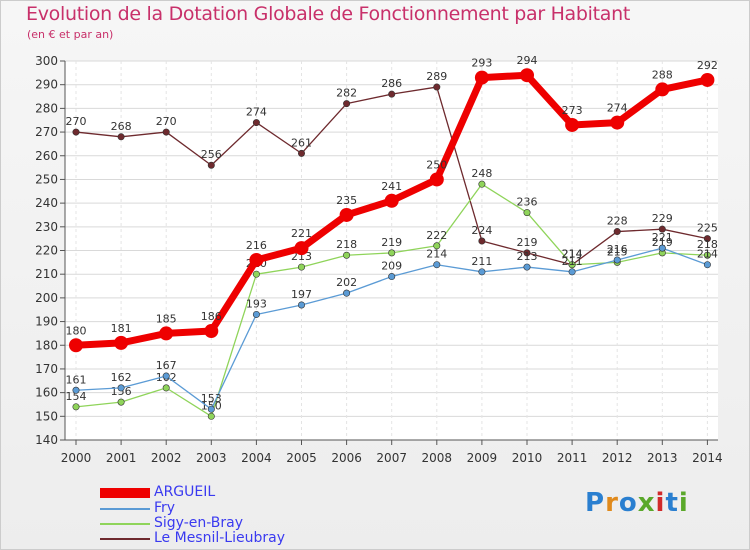 This screenshot has width=750, height=550. I want to click on logo-letter: r, so click(612, 503).